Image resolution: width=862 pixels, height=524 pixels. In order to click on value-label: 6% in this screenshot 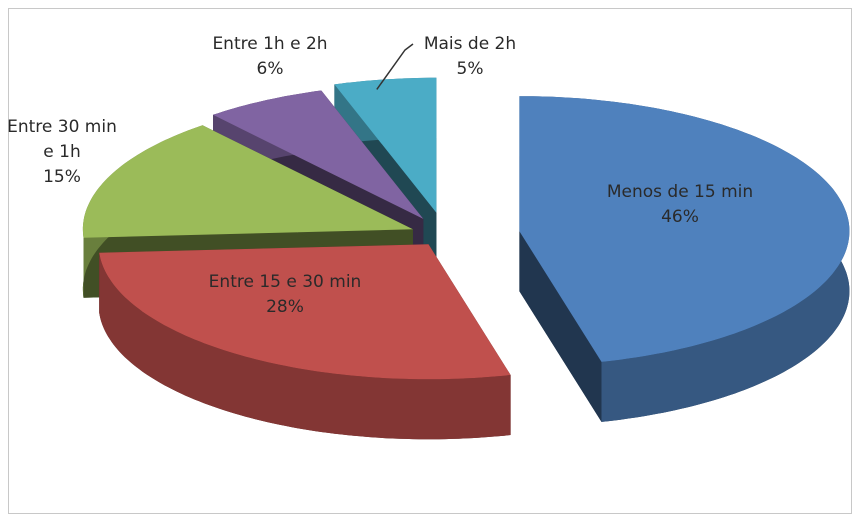, I will do `click(270, 69)`.